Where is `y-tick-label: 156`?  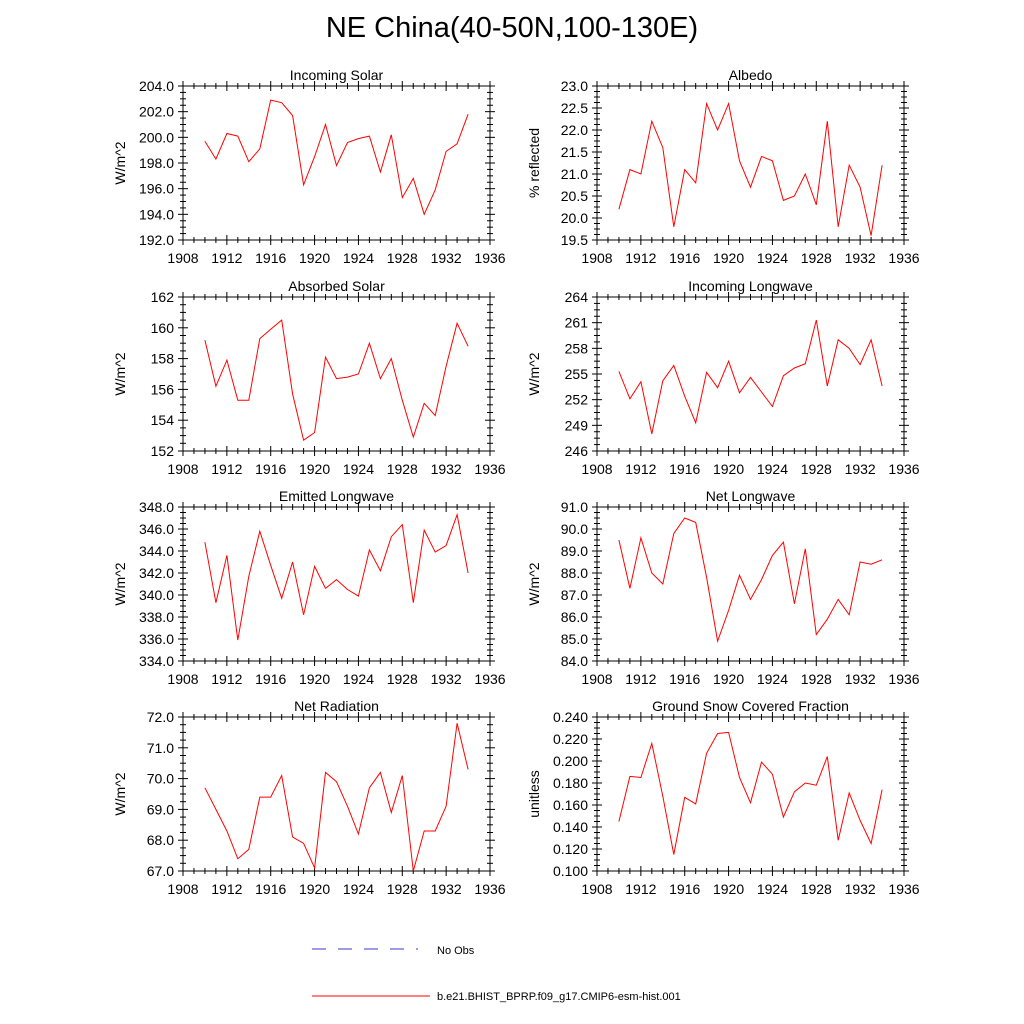
y-tick-label: 156 is located at coordinates (163, 389).